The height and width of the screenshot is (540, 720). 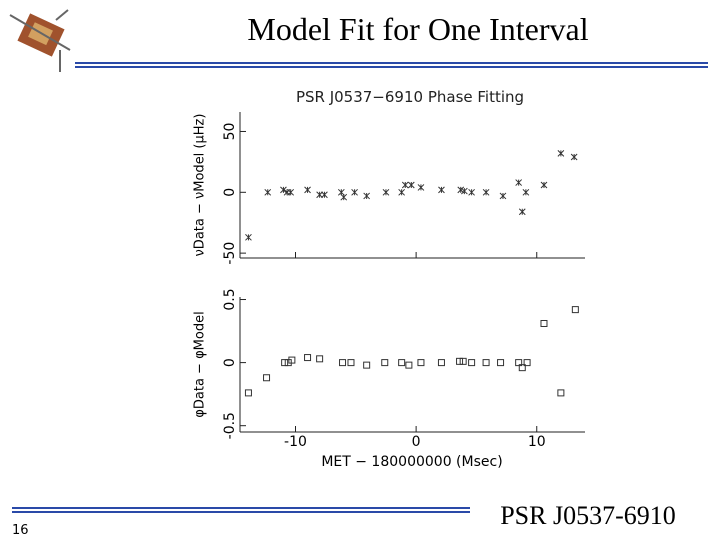 What do you see at coordinates (537, 442) in the screenshot?
I see `x-tick-label: 10` at bounding box center [537, 442].